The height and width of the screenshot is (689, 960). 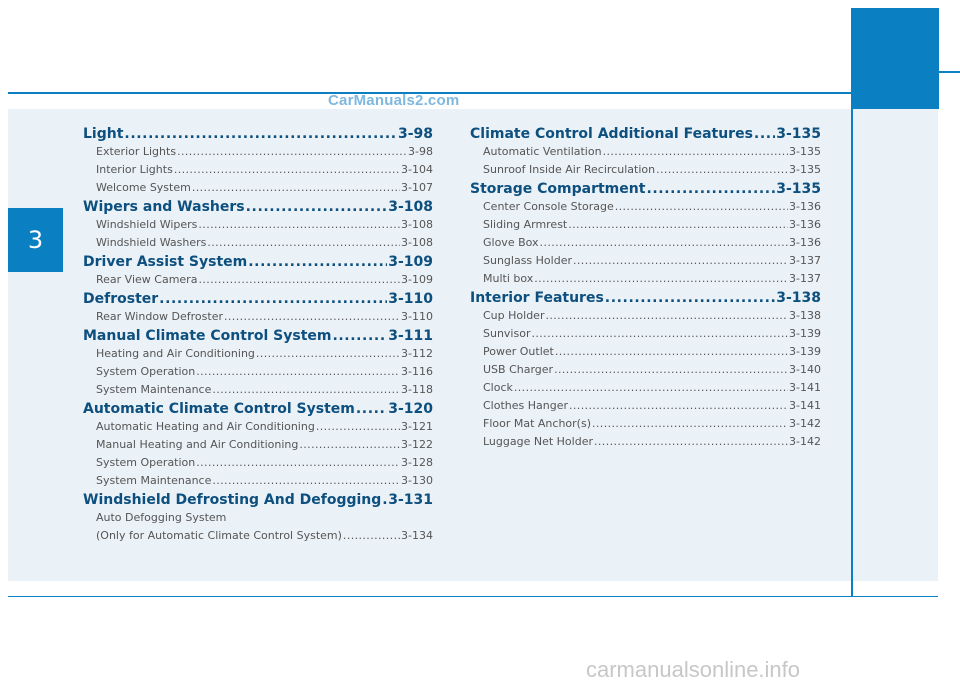 I want to click on entry-page-number: 3-130, so click(x=417, y=480).